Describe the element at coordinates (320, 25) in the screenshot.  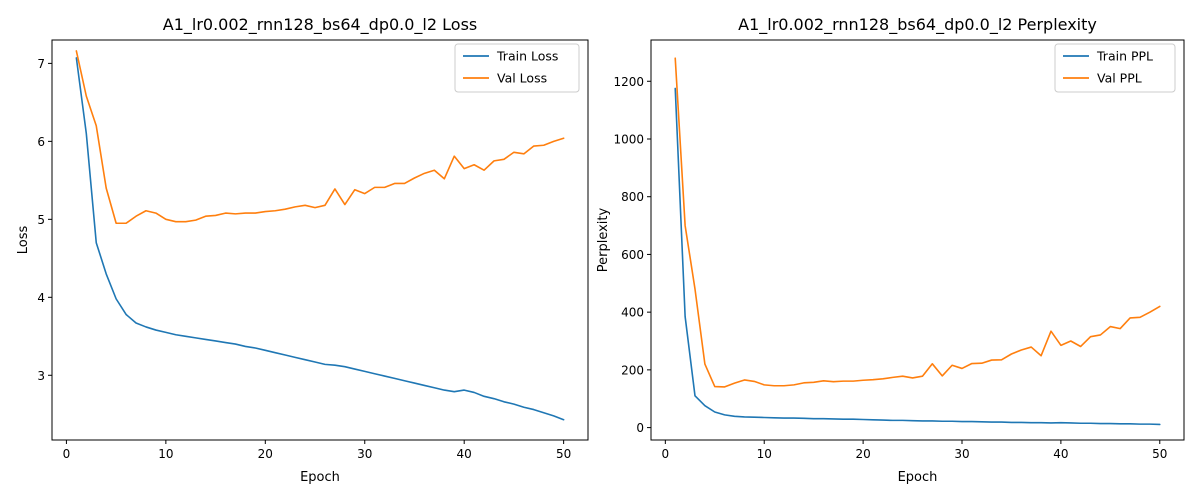
I see `chart-title: A1_lr0.002_rnn128_bs64_dp0.0_l2 Loss` at that location.